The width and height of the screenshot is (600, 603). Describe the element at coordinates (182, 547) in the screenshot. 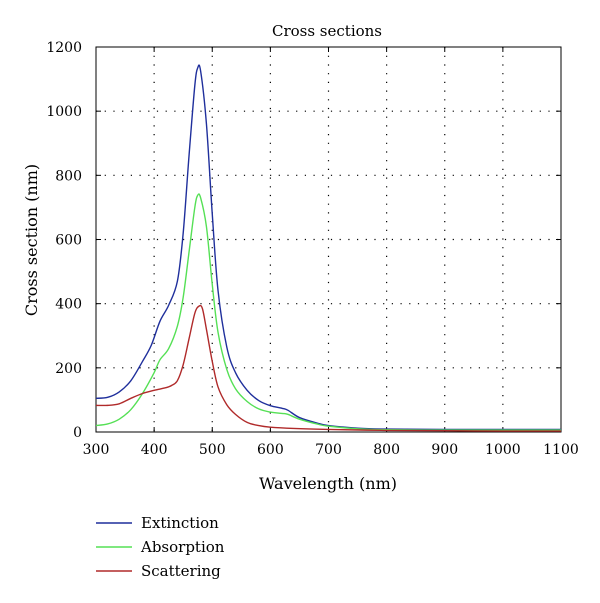

I see `legend-label-absorption: Absorption` at that location.